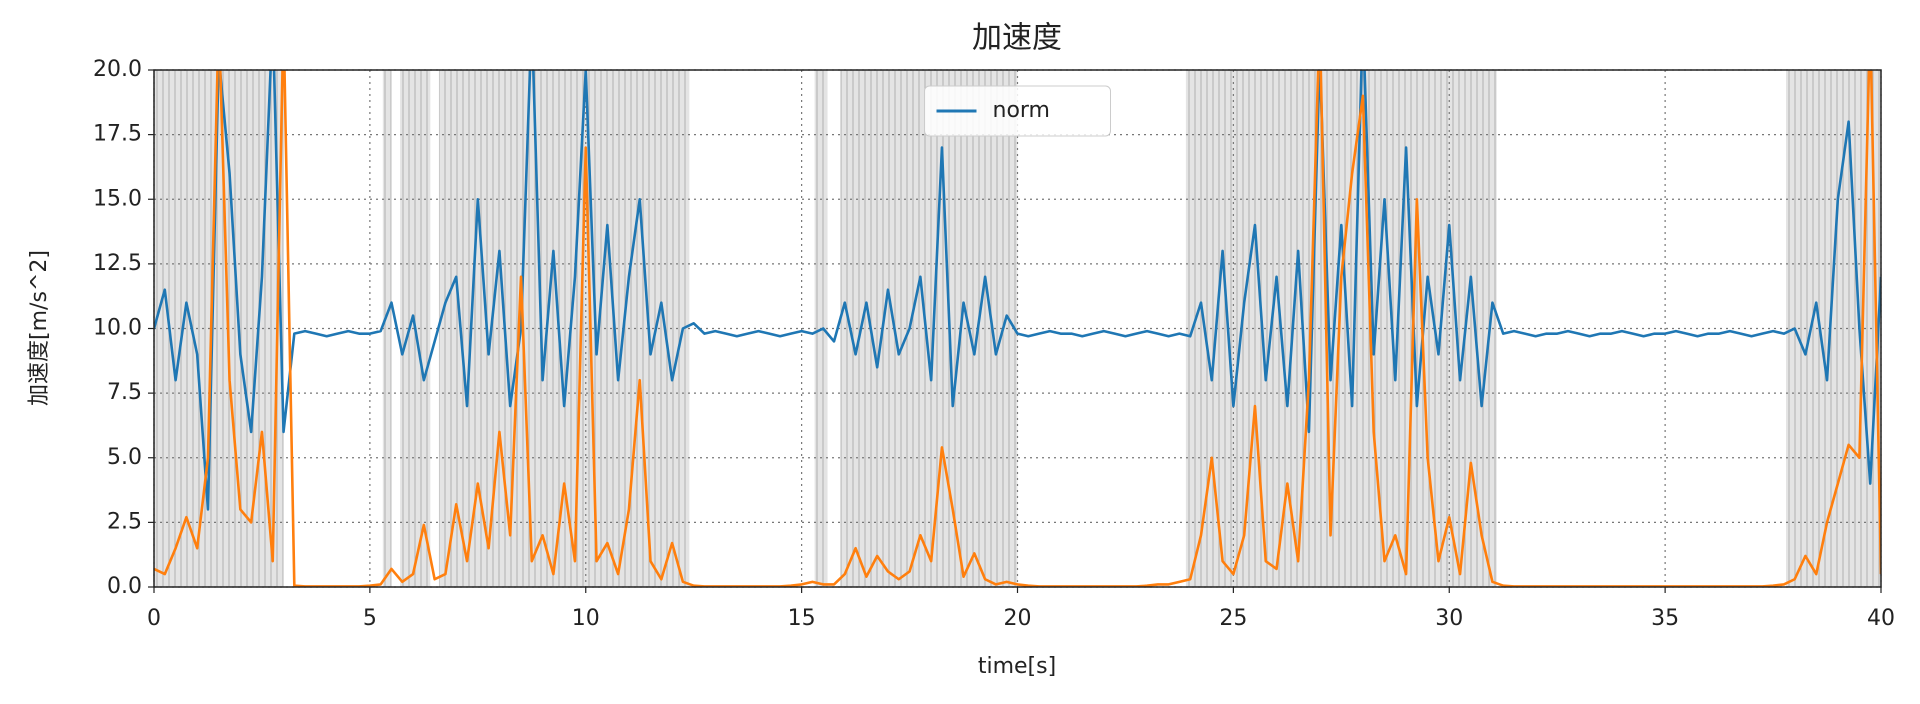 The width and height of the screenshot is (1920, 704). I want to click on x-tick-label: 35, so click(1665, 618).